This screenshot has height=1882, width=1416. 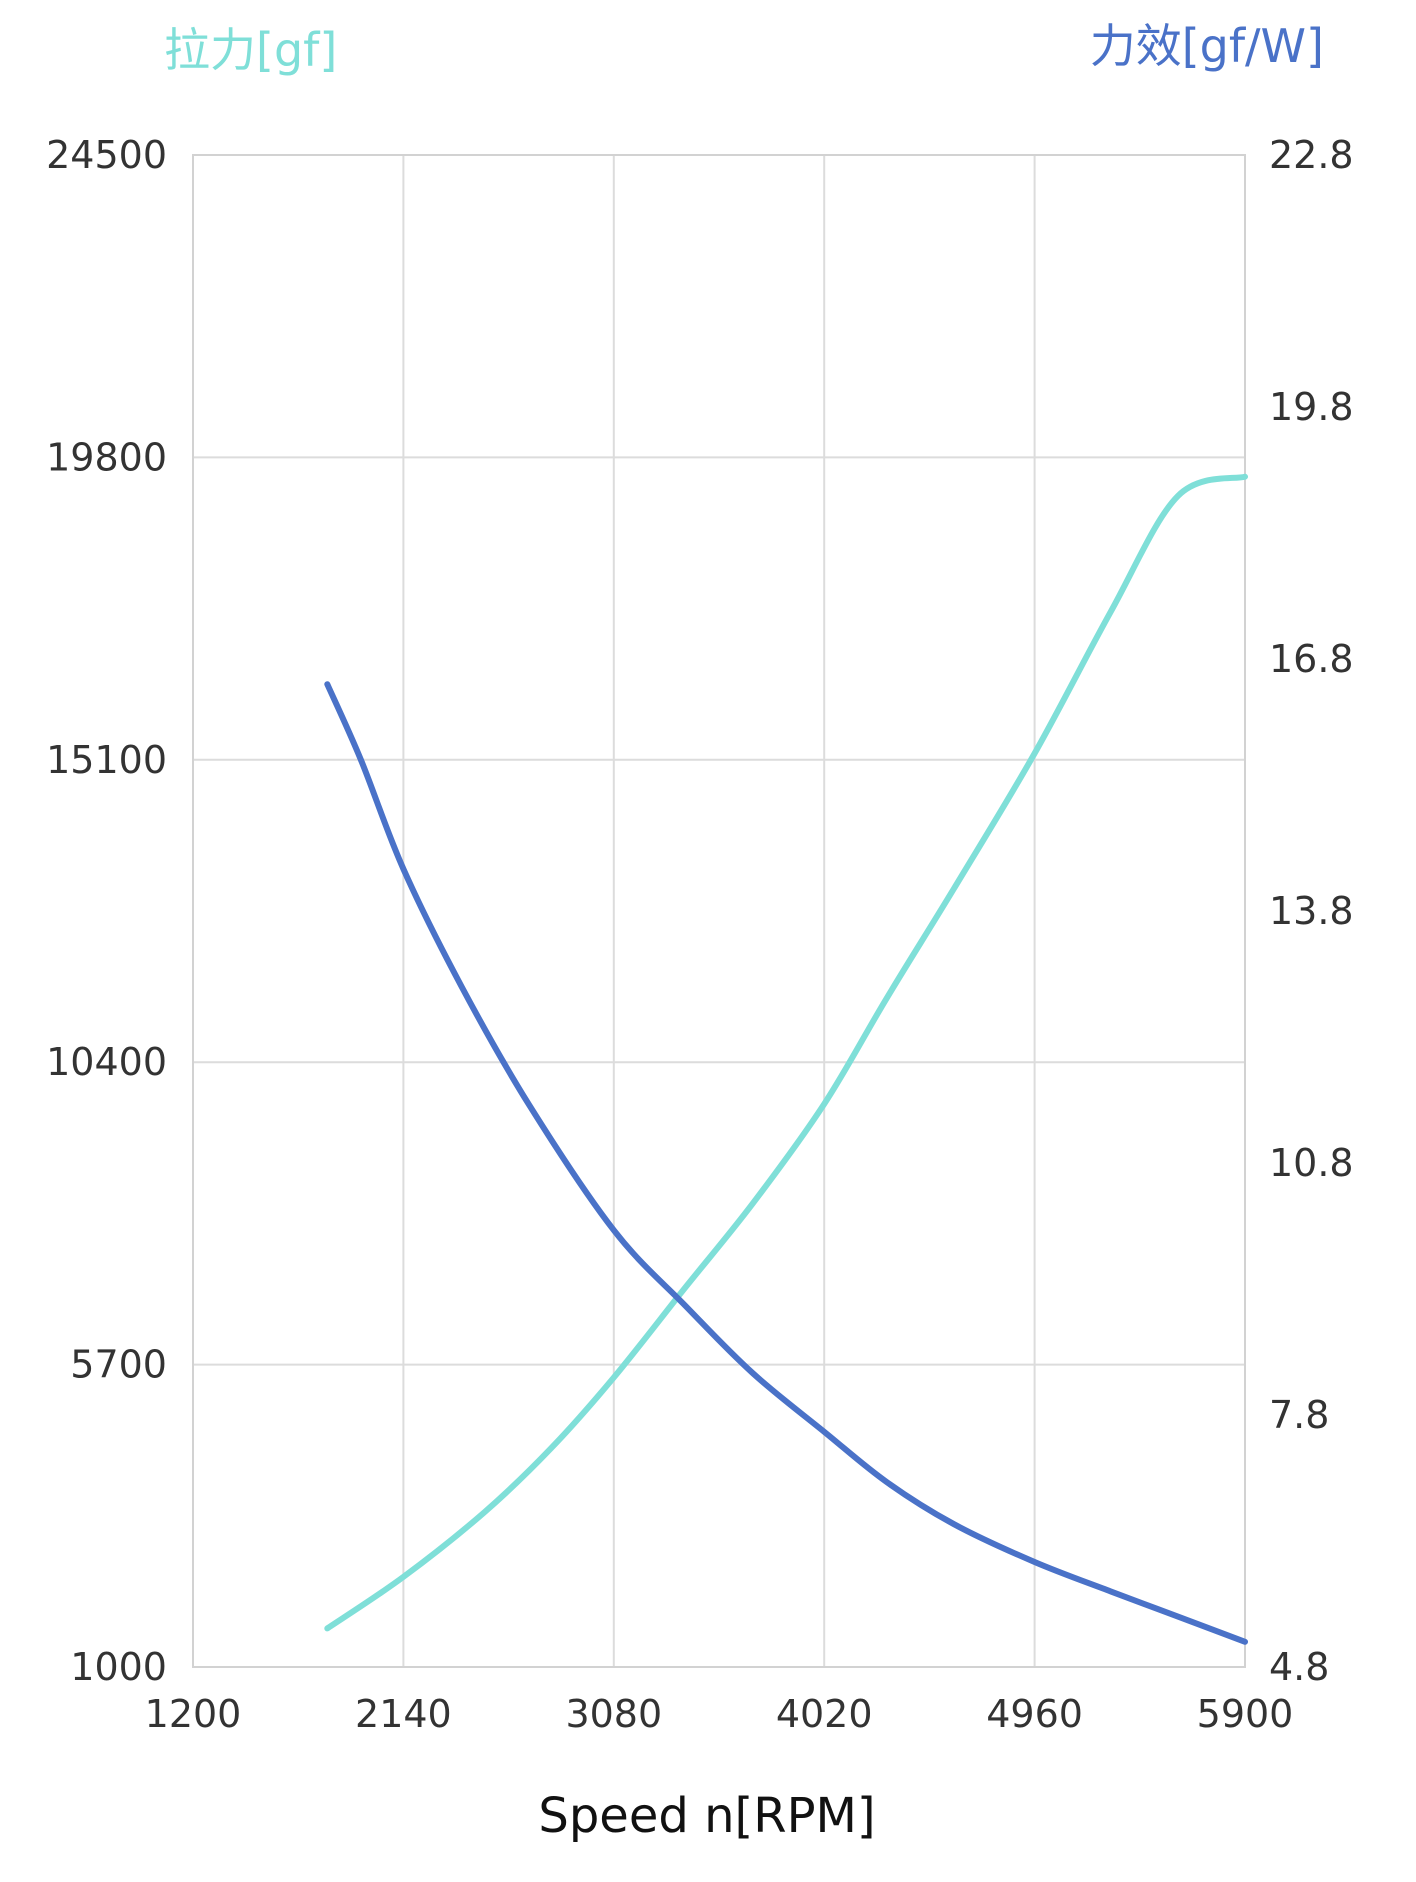 I want to click on y-right-tick-label: 22.8, so click(x=1311, y=155).